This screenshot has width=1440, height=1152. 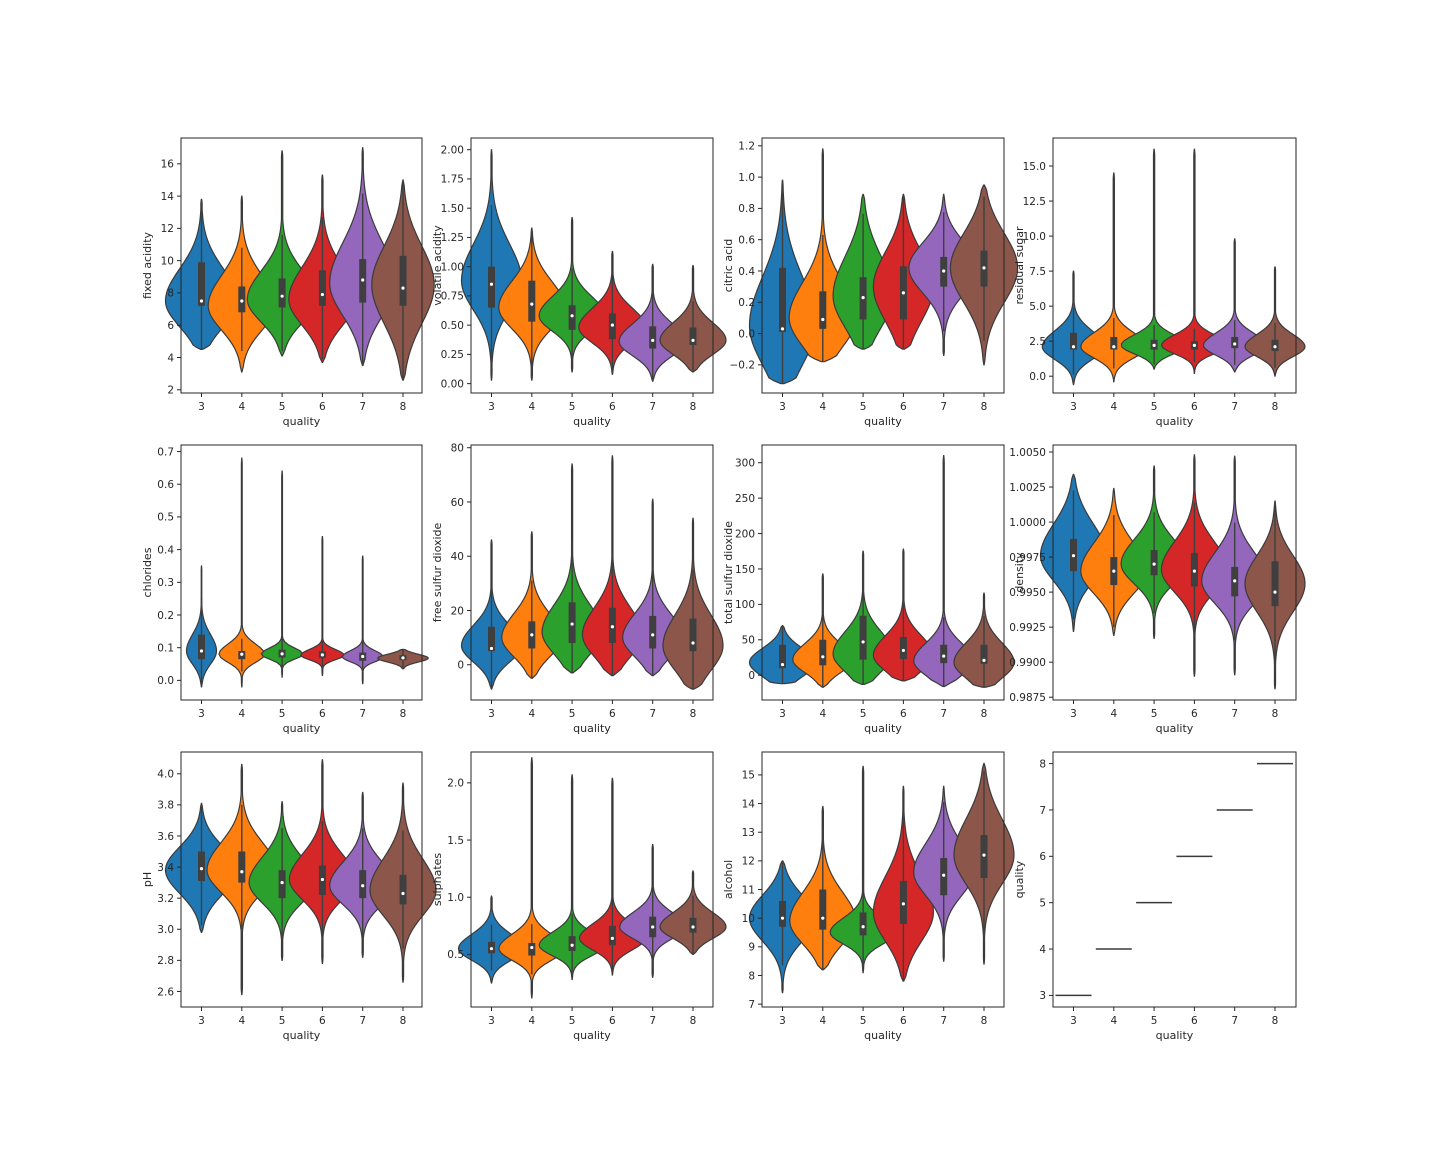 I want to click on panel-alcohol: 7 8 9 10 11 12 13 14 15 3 4 5 6 7 8 quality alcohol, so click(x=868, y=896).